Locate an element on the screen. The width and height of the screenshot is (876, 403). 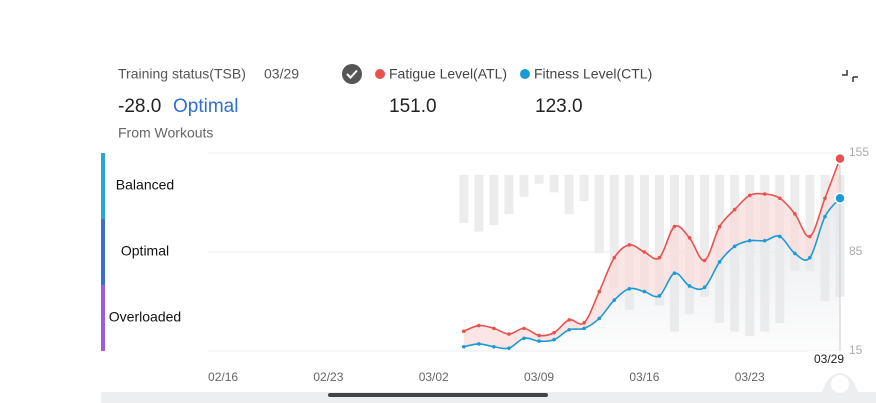
source: From Workouts is located at coordinates (165, 133).